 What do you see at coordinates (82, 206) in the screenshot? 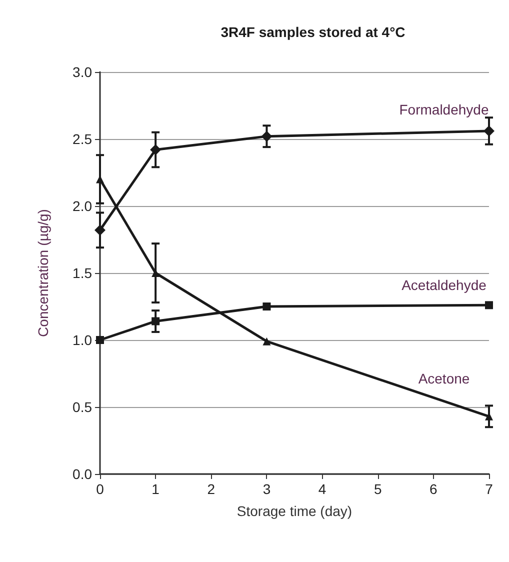
I see `y-tick-label: 2.0` at bounding box center [82, 206].